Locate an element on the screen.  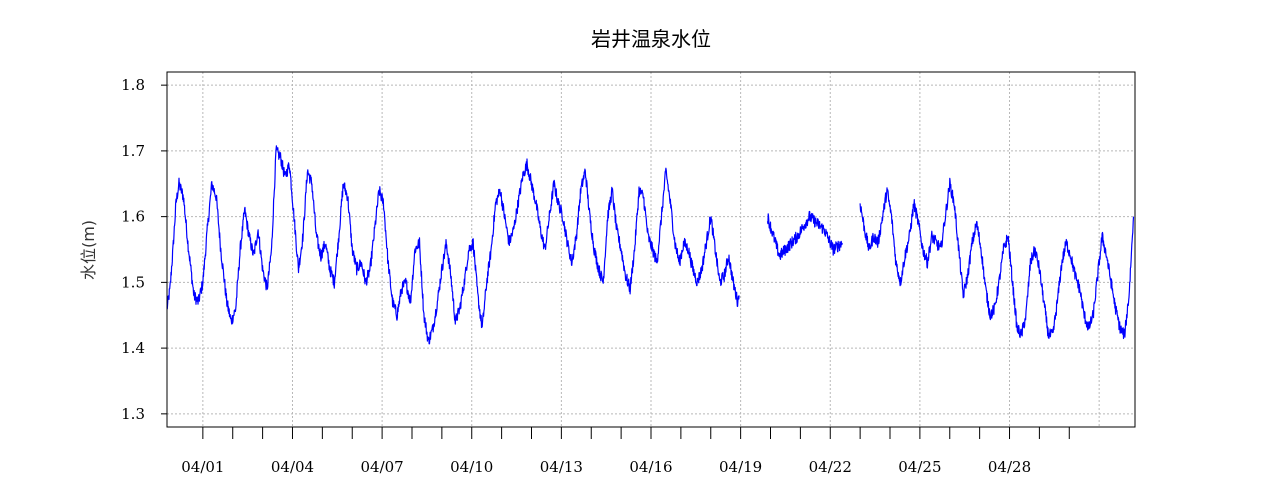
y-axis: 1.3 1.4 1.5 1.6 1.7 1.8 is located at coordinates (144, 249).